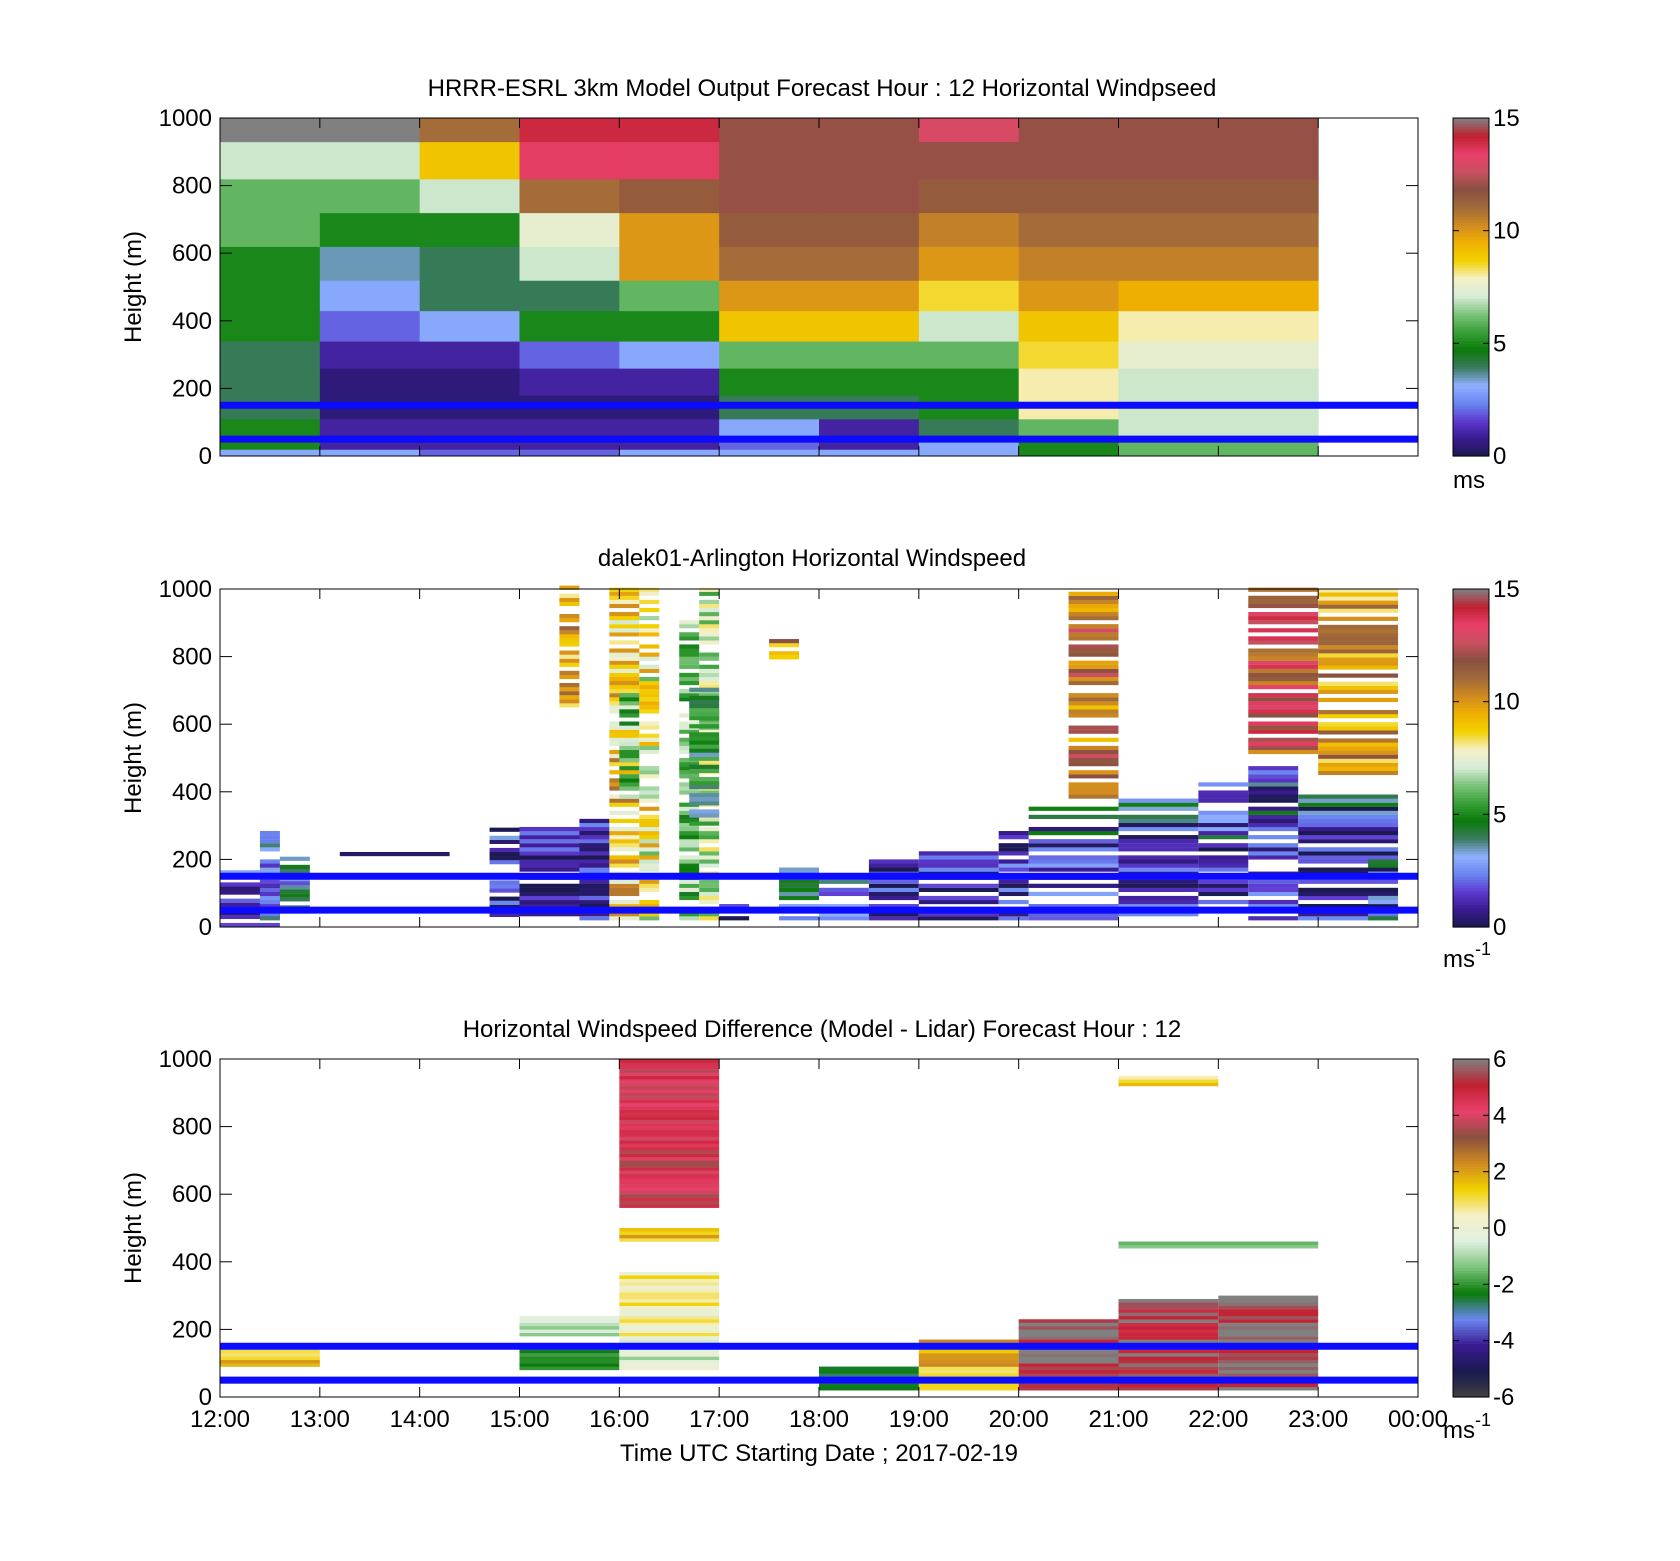 This screenshot has width=1680, height=1561. Describe the element at coordinates (192, 657) in the screenshot. I see `y-tick-label: 800` at that location.